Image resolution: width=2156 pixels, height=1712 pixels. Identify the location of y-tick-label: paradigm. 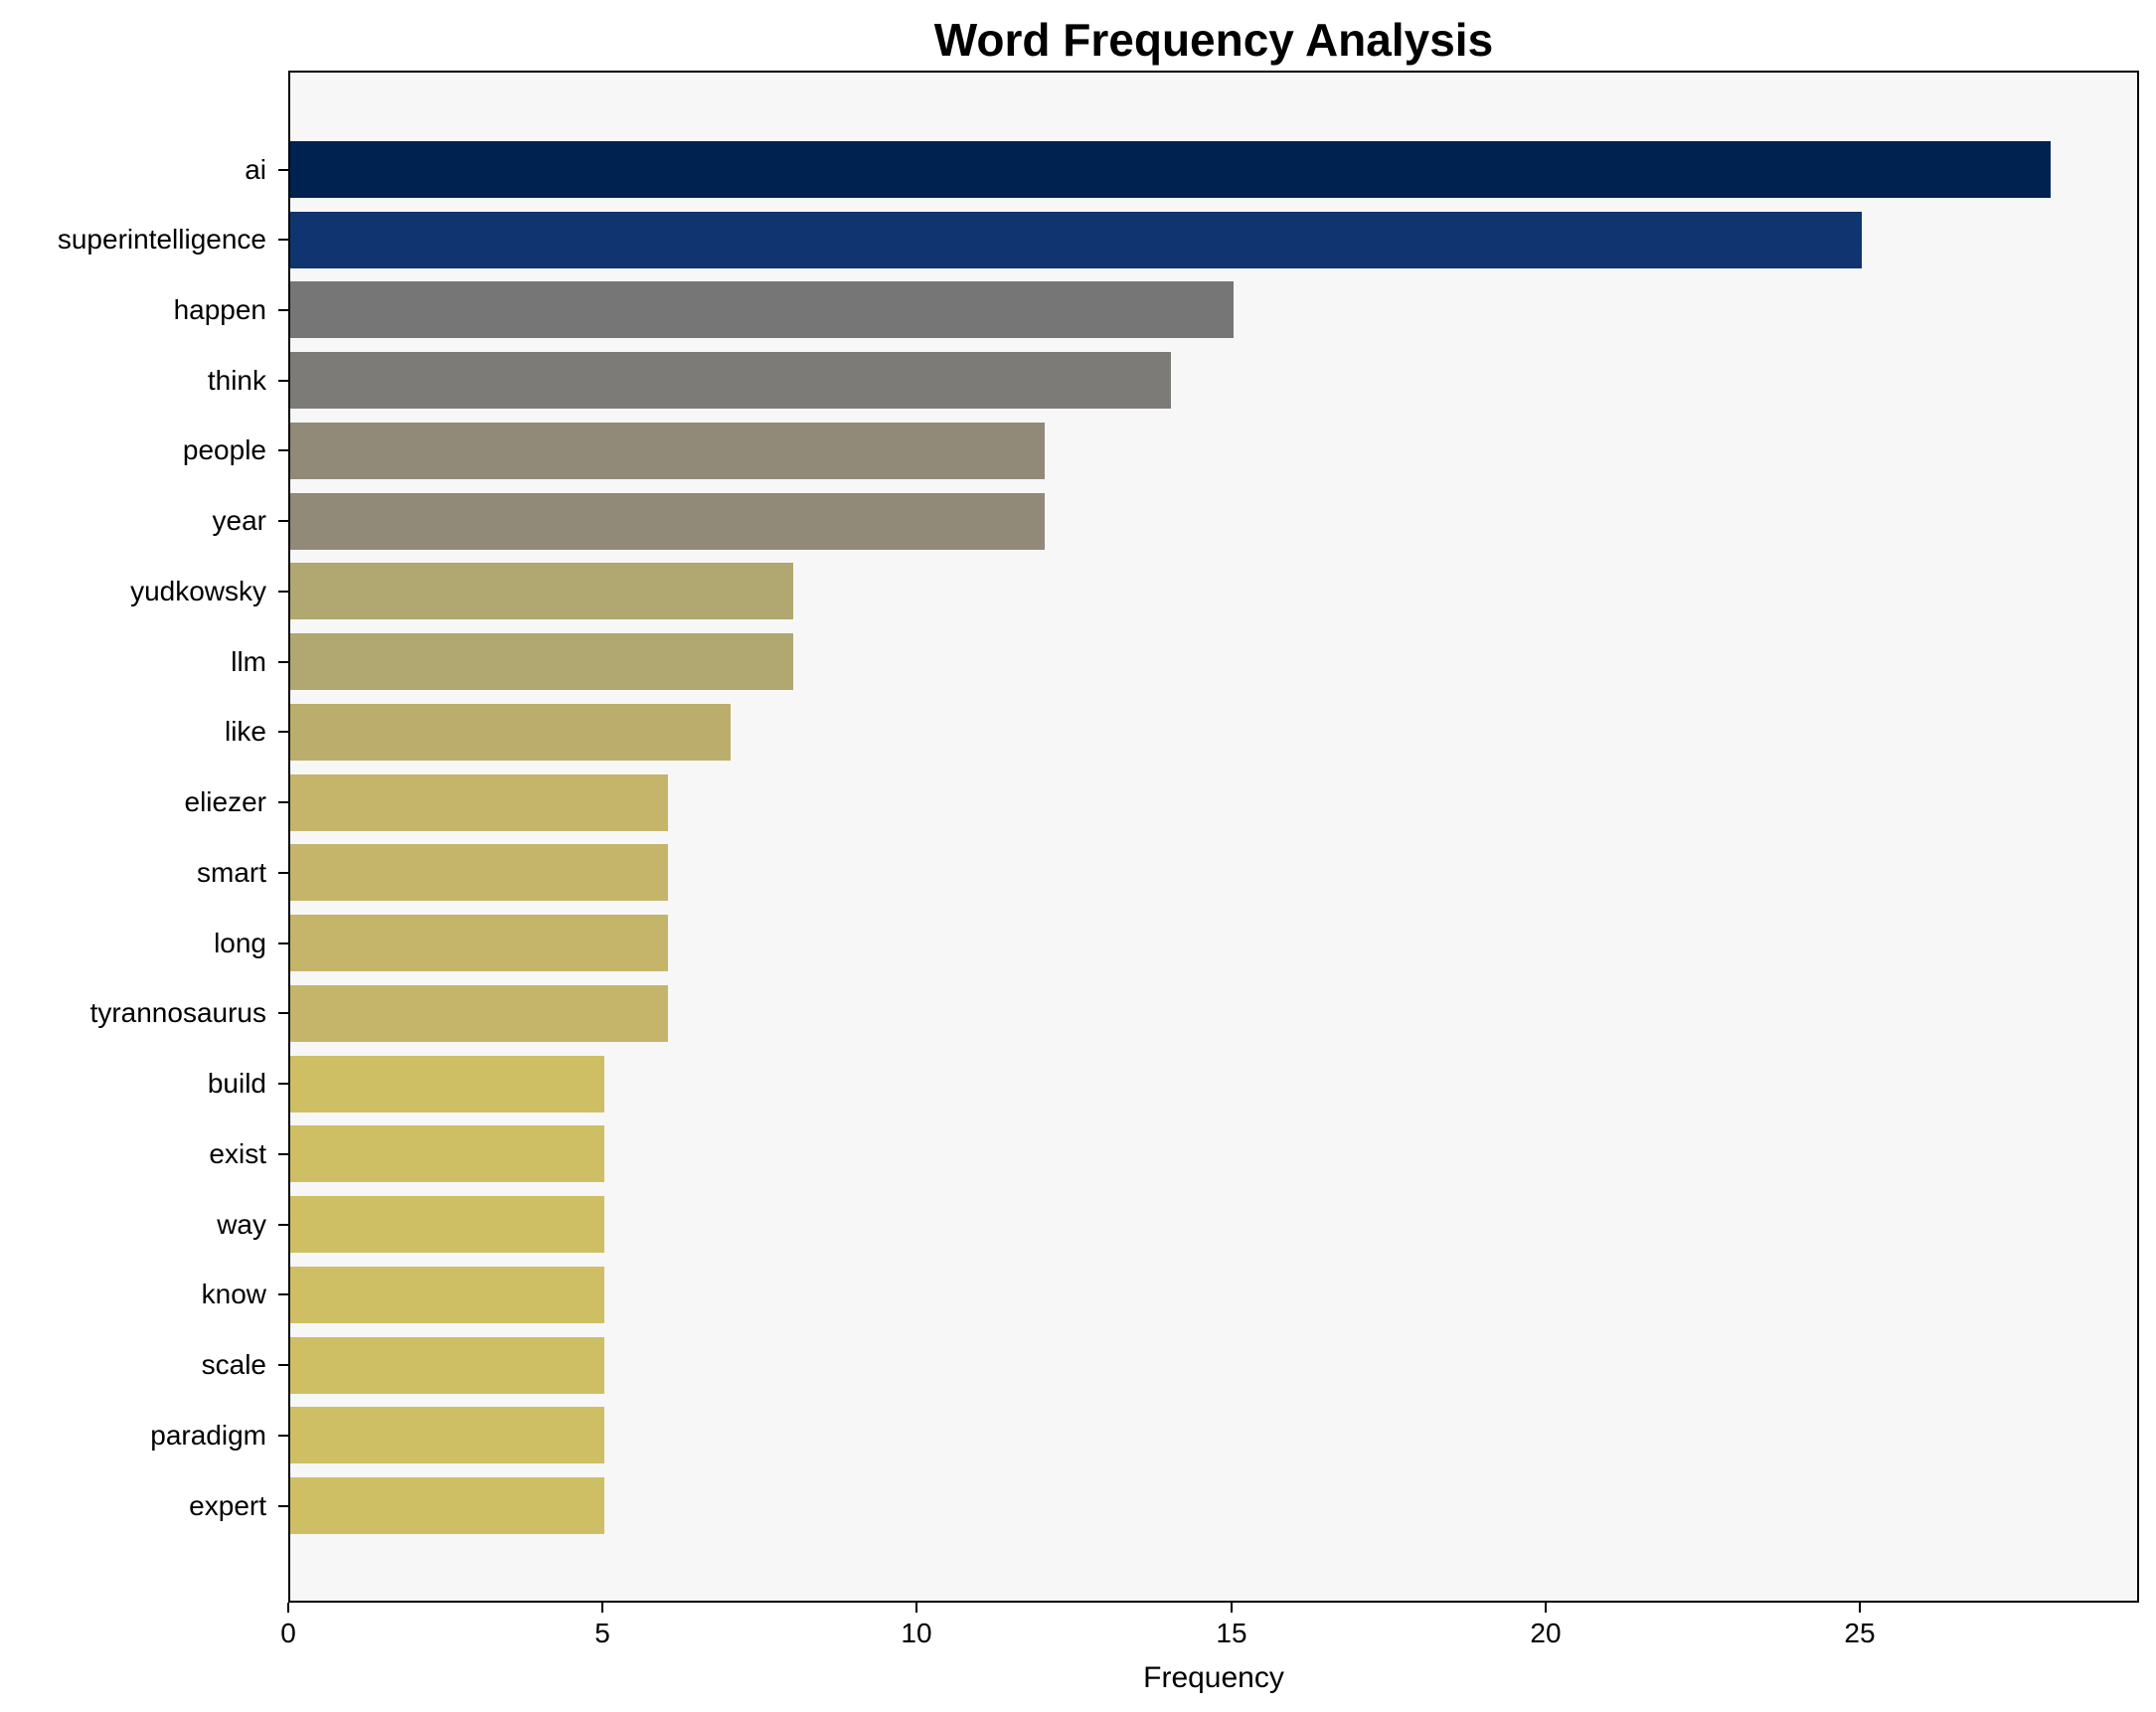
(208, 1435).